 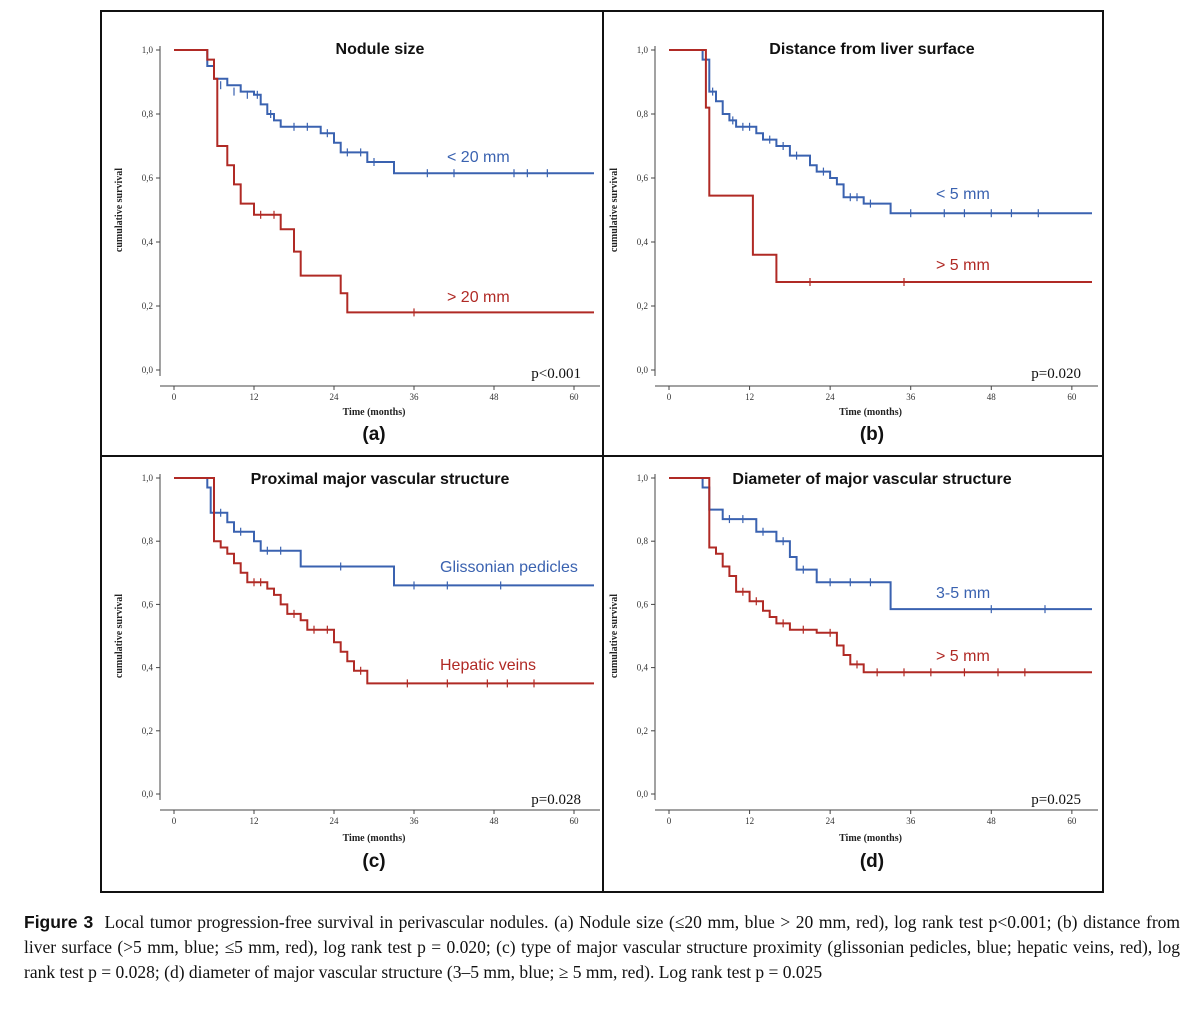 What do you see at coordinates (373, 861) in the screenshot?
I see `panel-label: (c)` at bounding box center [373, 861].